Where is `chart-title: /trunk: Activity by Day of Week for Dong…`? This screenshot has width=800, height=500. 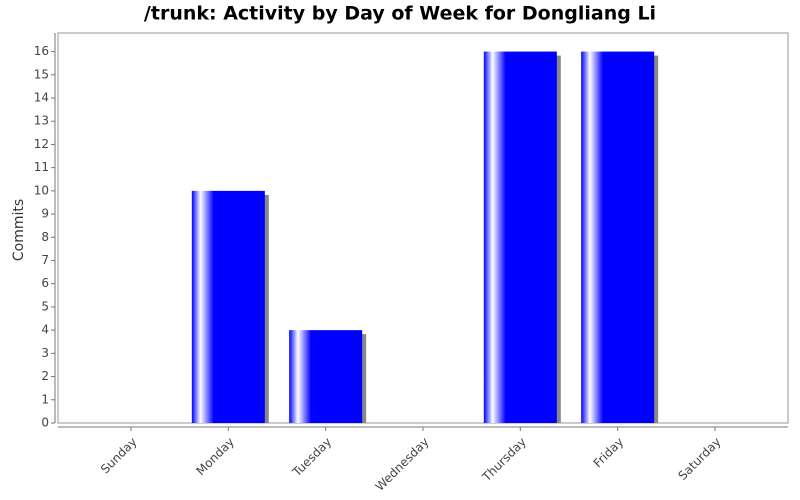 chart-title: /trunk: Activity by Day of Week for Dong… is located at coordinates (400, 14).